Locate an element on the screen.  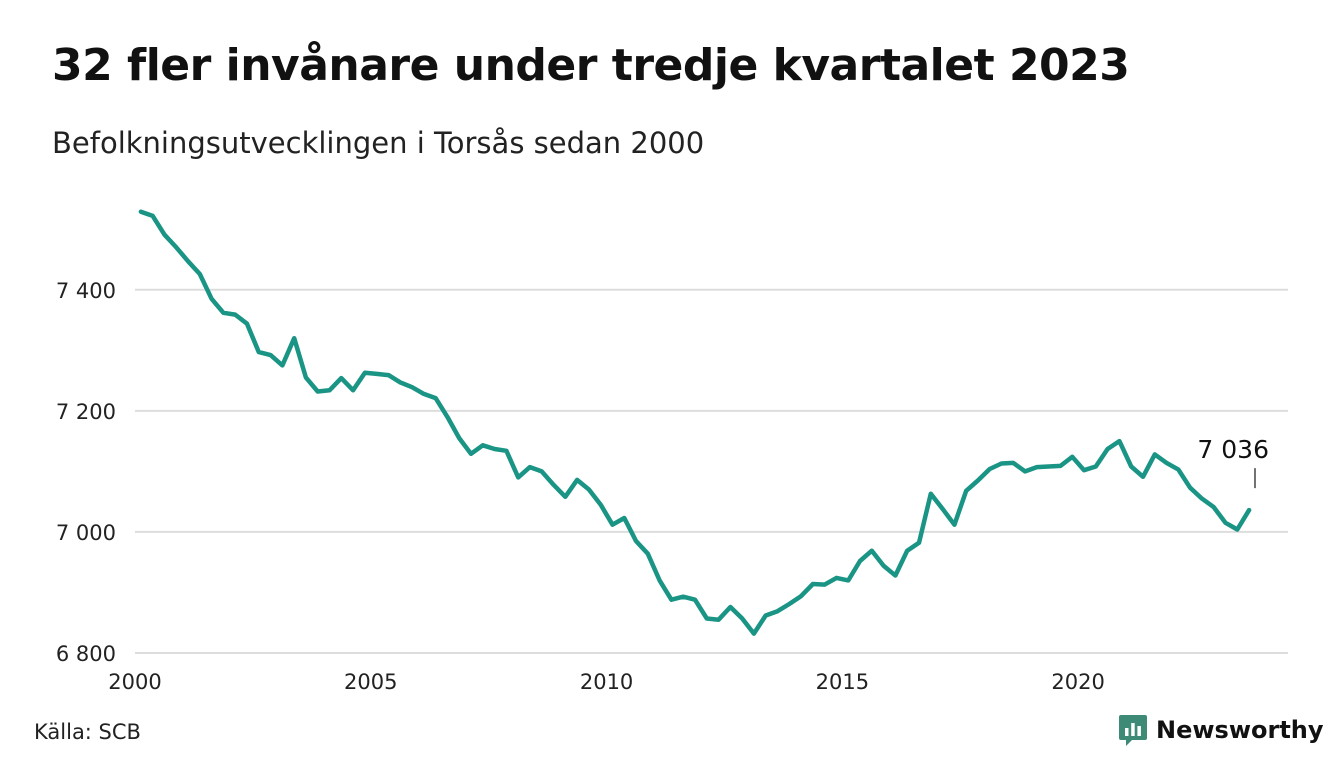
y-tick-label: 7 000 is located at coordinates (86, 533).